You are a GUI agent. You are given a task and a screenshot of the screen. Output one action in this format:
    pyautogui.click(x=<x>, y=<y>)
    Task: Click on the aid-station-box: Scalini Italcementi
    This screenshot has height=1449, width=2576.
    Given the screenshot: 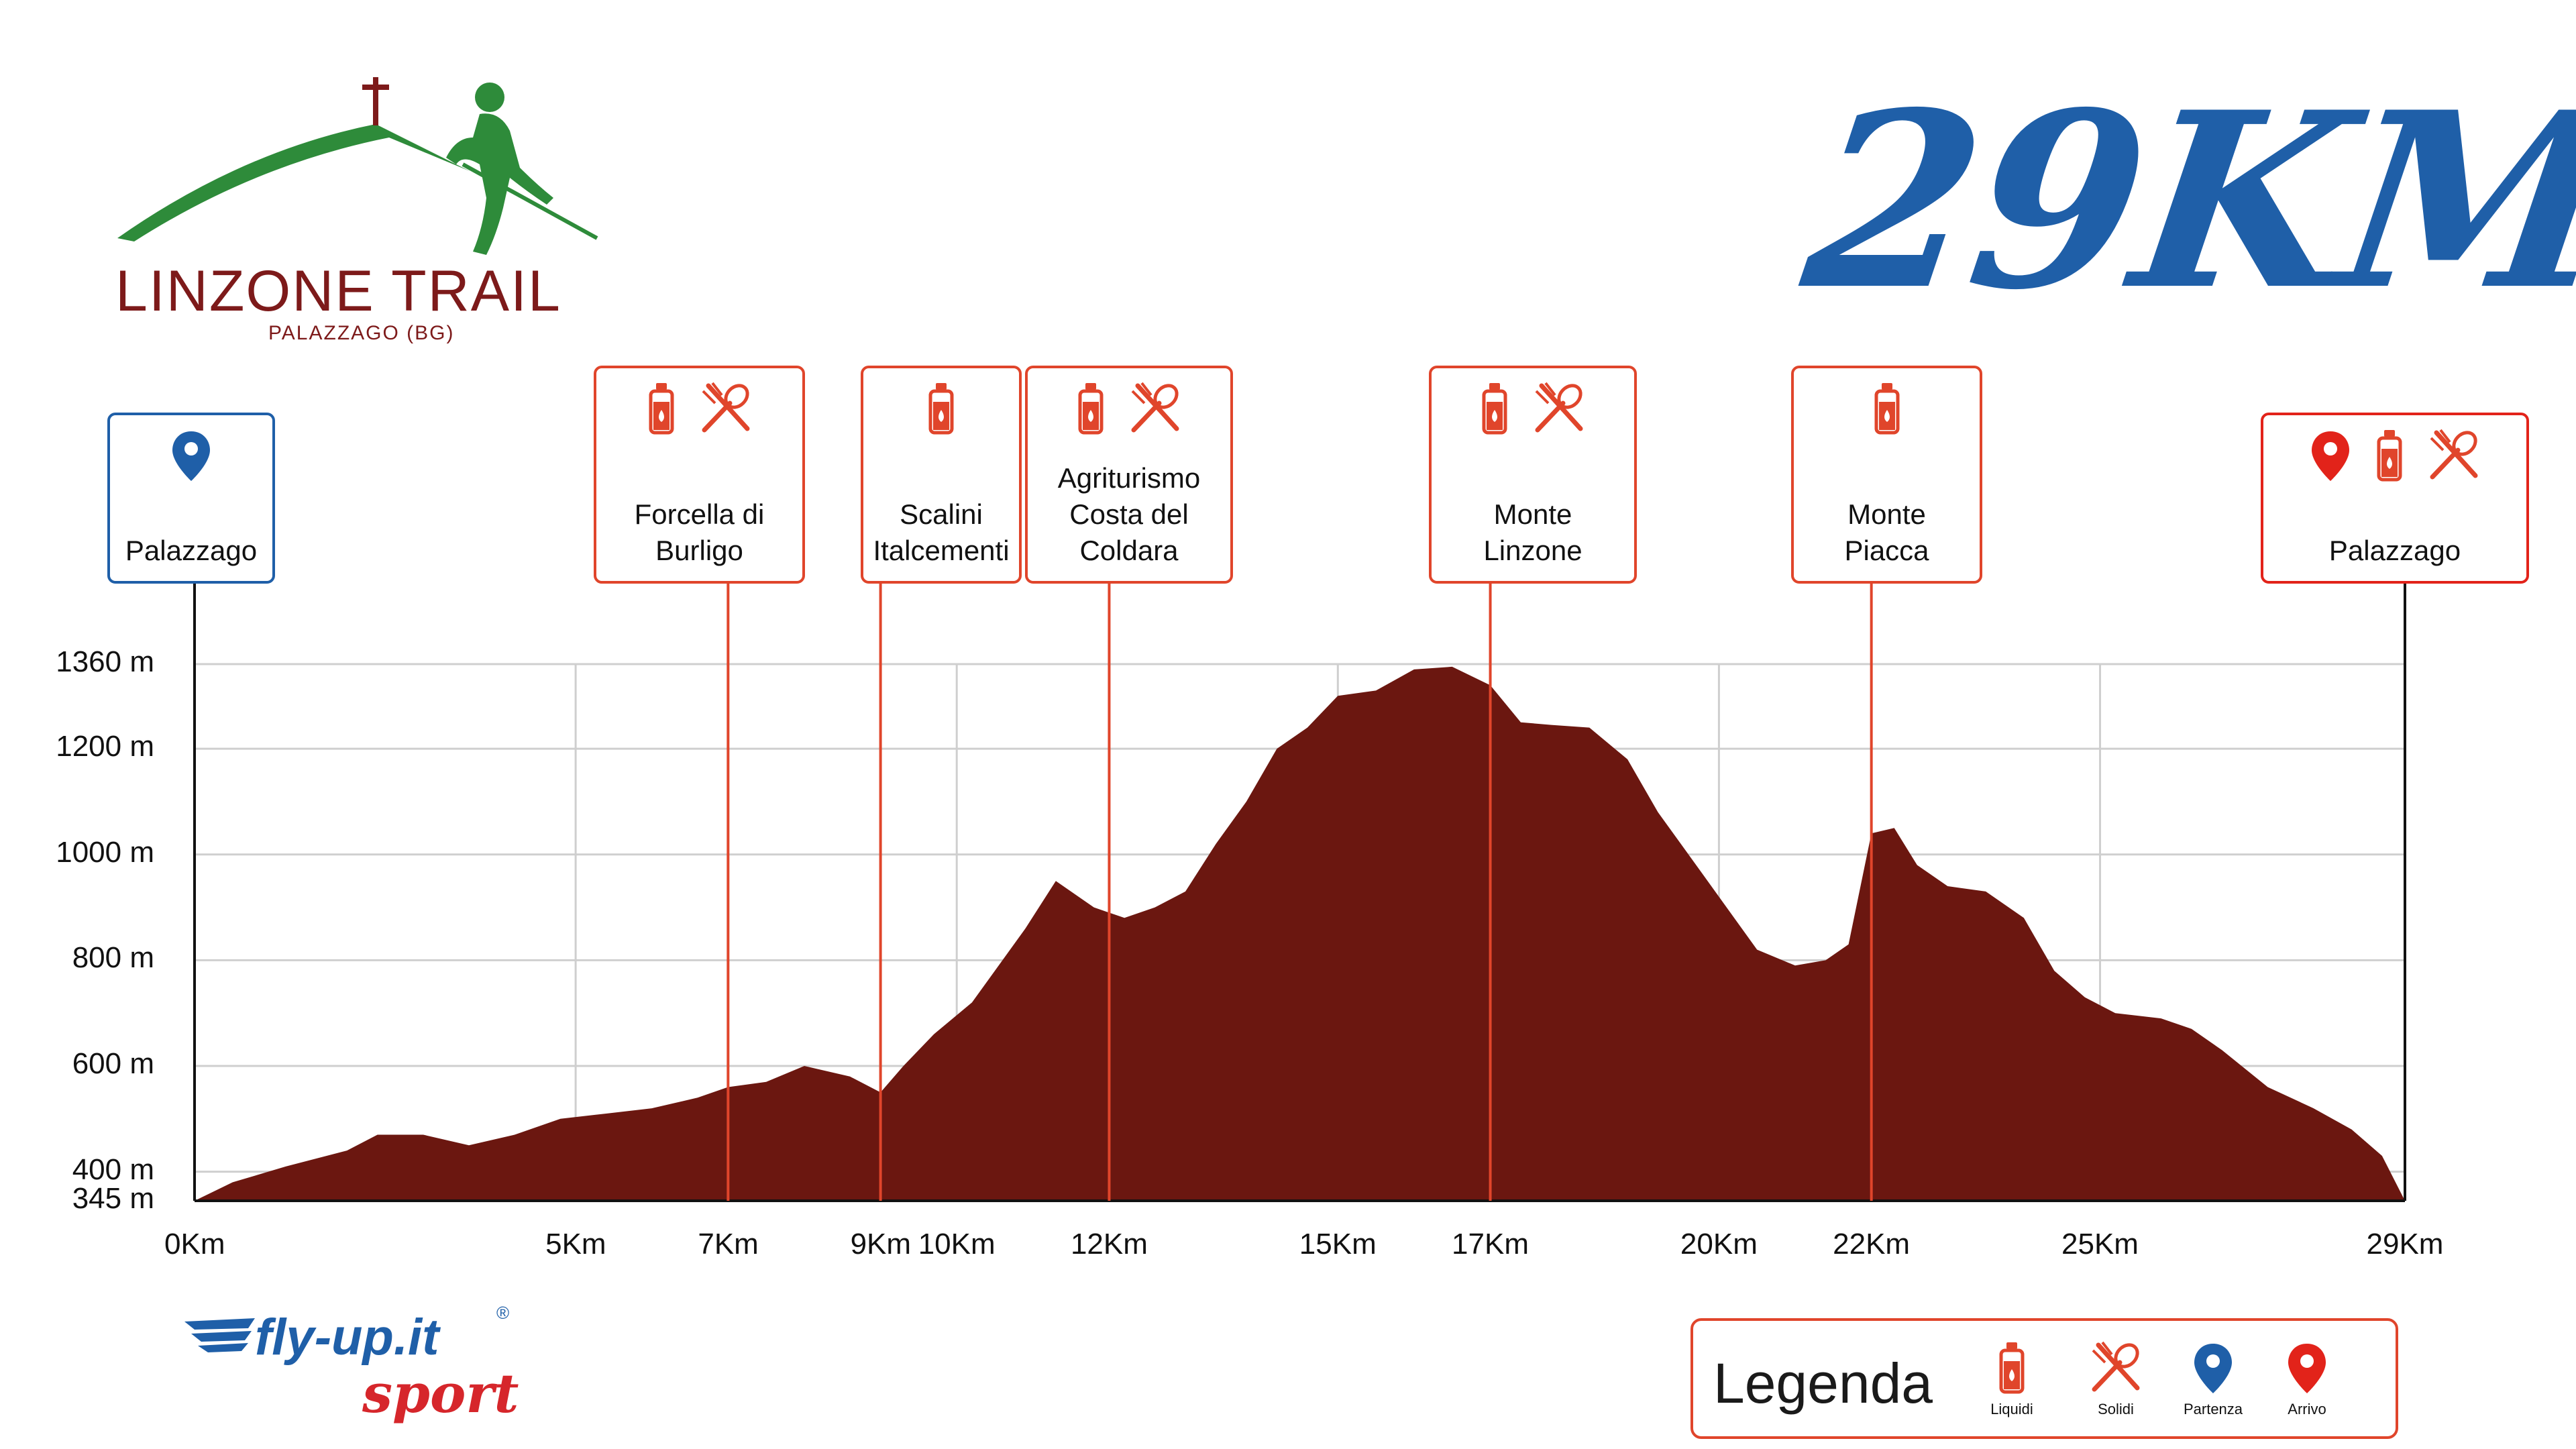 What is the action you would take?
    pyautogui.click(x=941, y=475)
    